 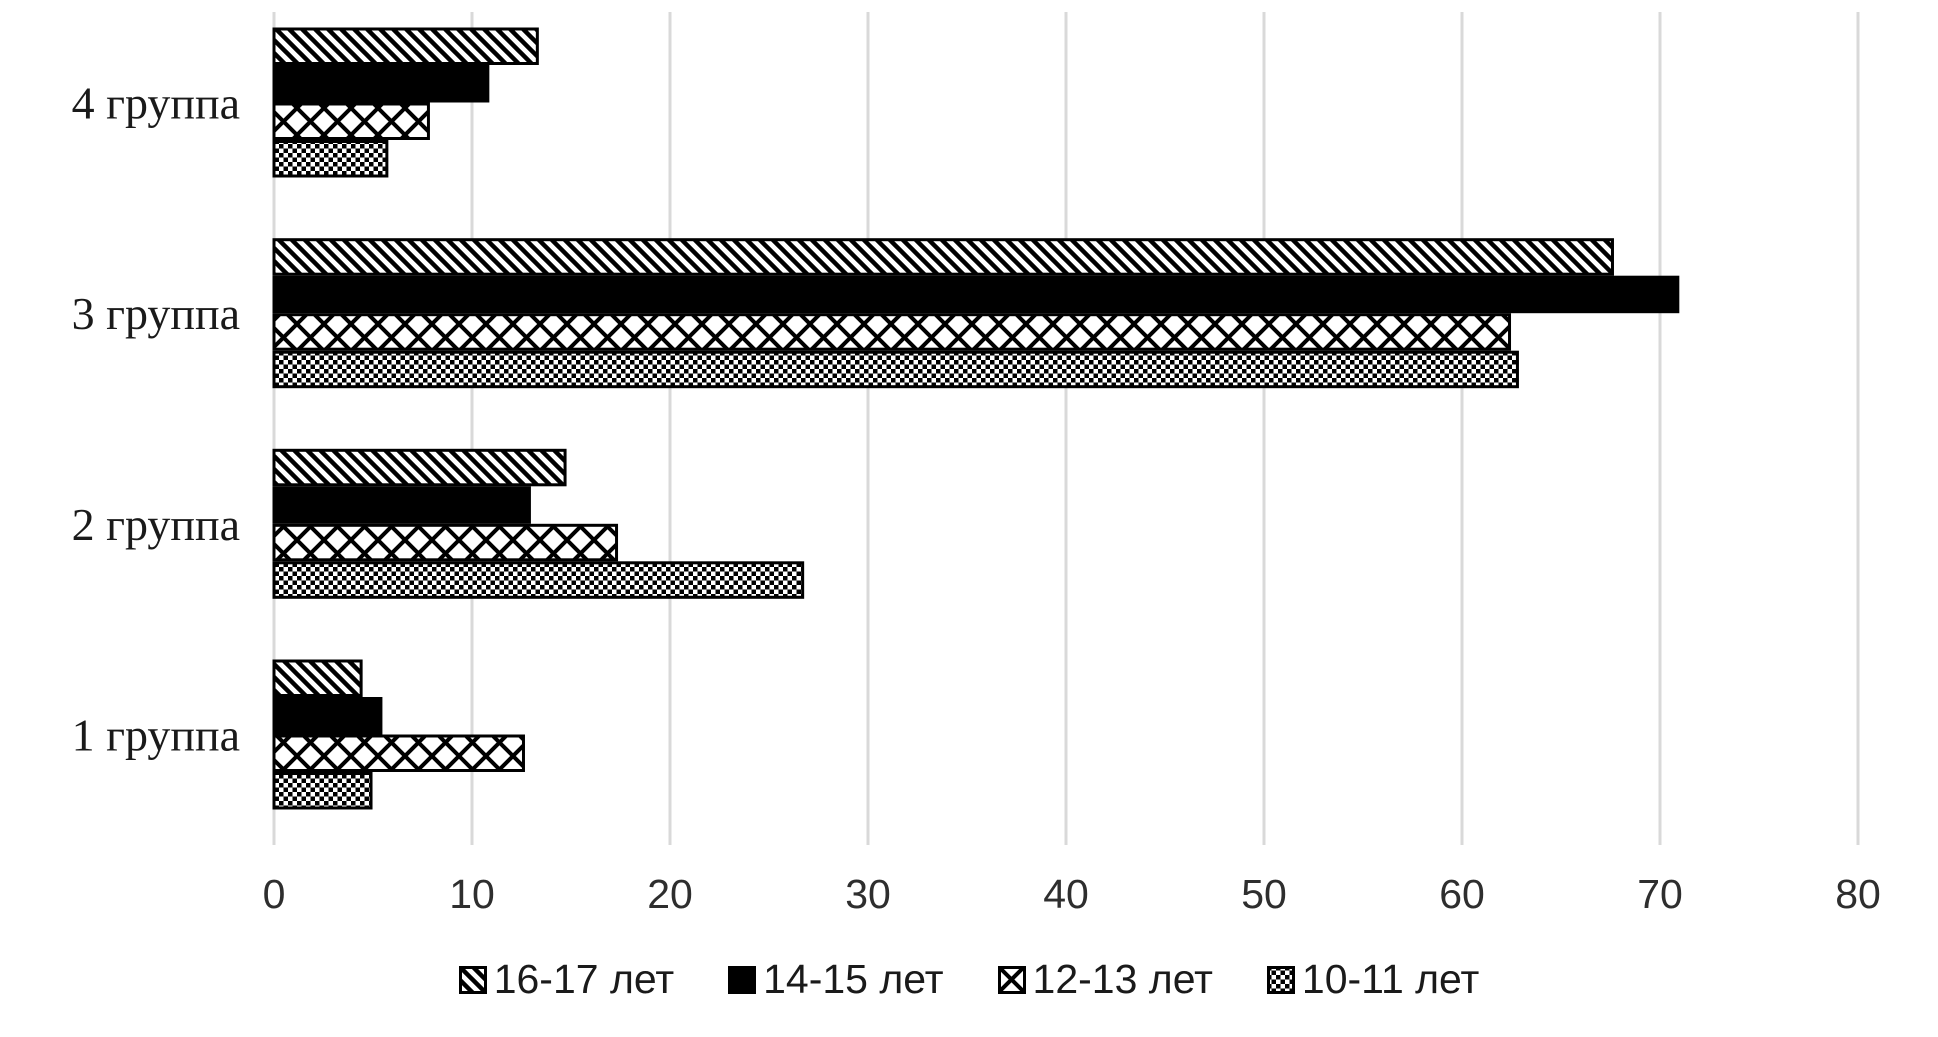 I want to click on category-label: 1 группа, so click(x=156, y=735).